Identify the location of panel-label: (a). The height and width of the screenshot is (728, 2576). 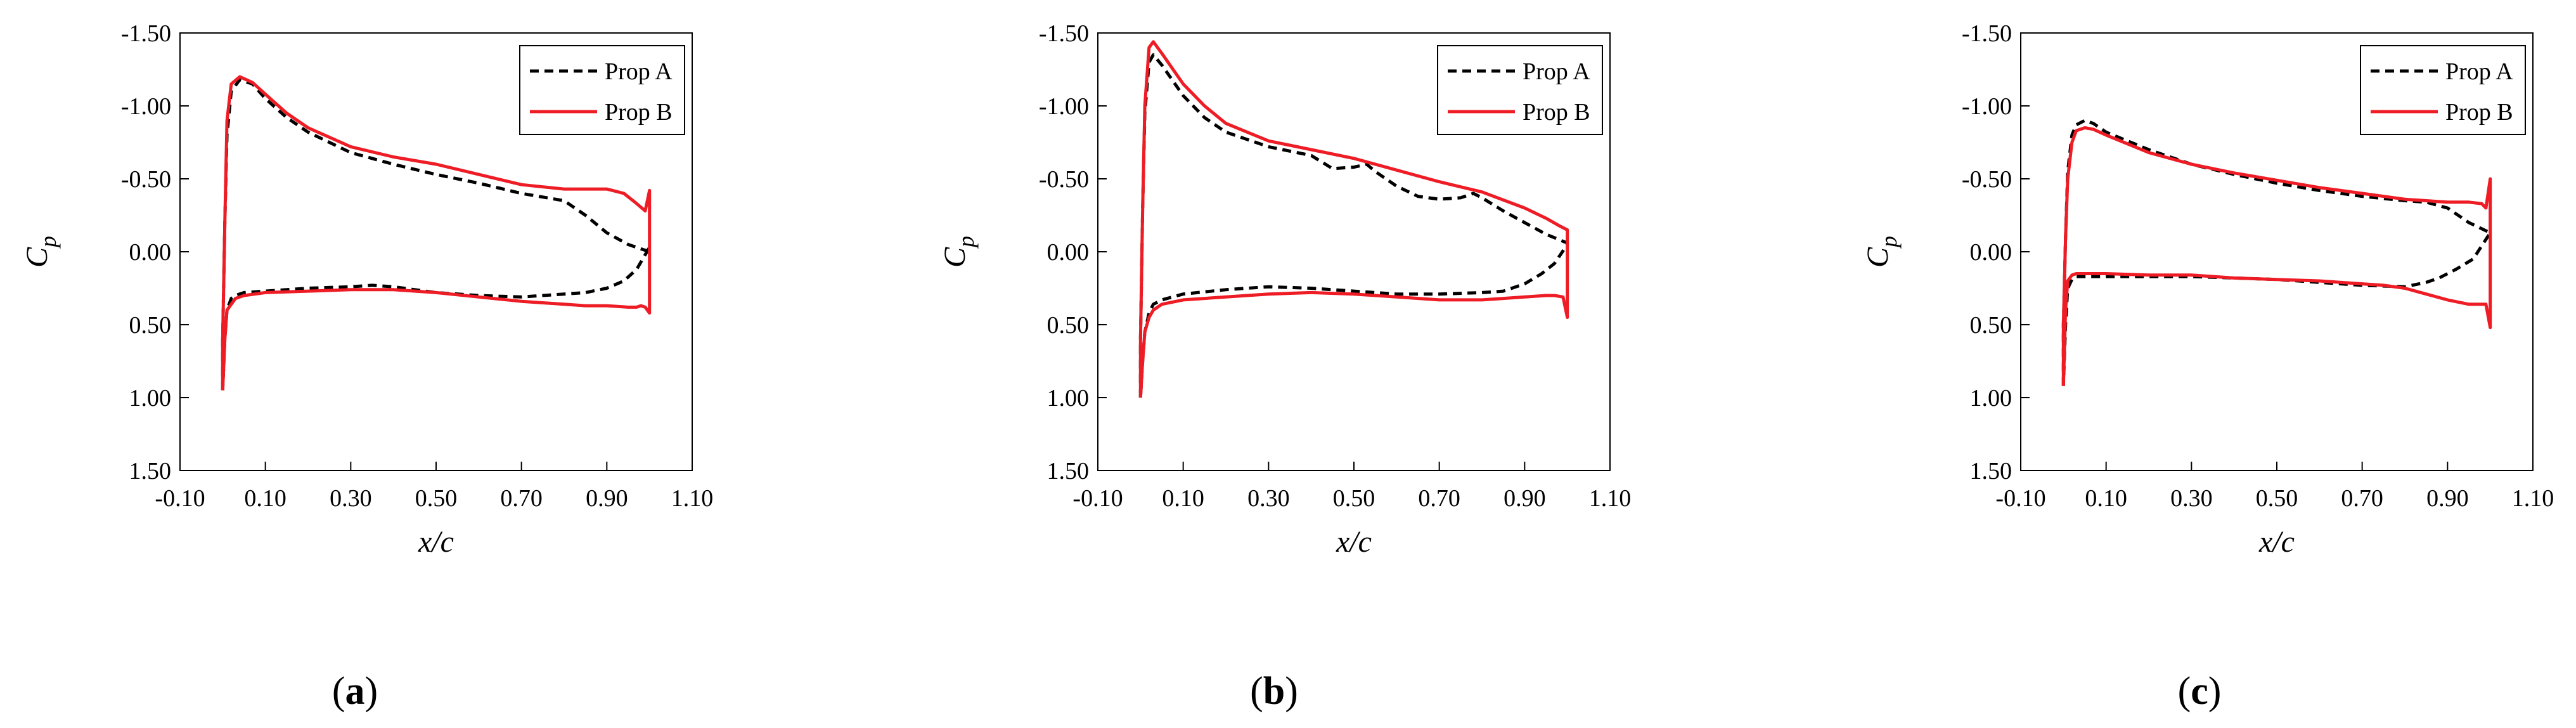
(355, 691).